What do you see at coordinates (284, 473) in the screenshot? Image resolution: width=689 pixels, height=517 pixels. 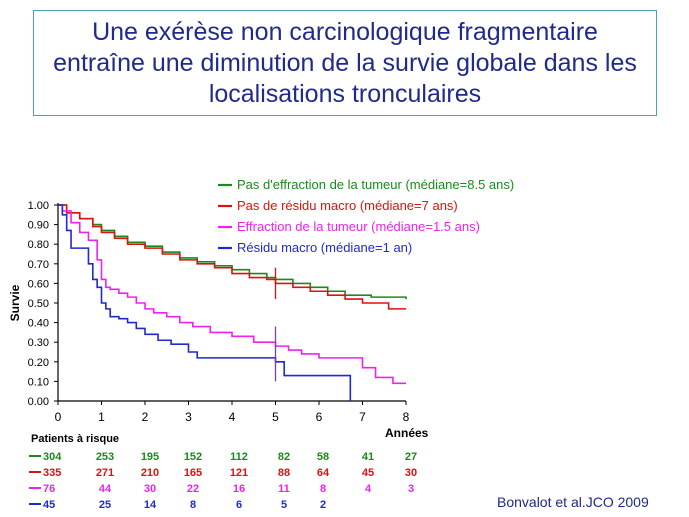 I see `risk-table-cell: 88` at bounding box center [284, 473].